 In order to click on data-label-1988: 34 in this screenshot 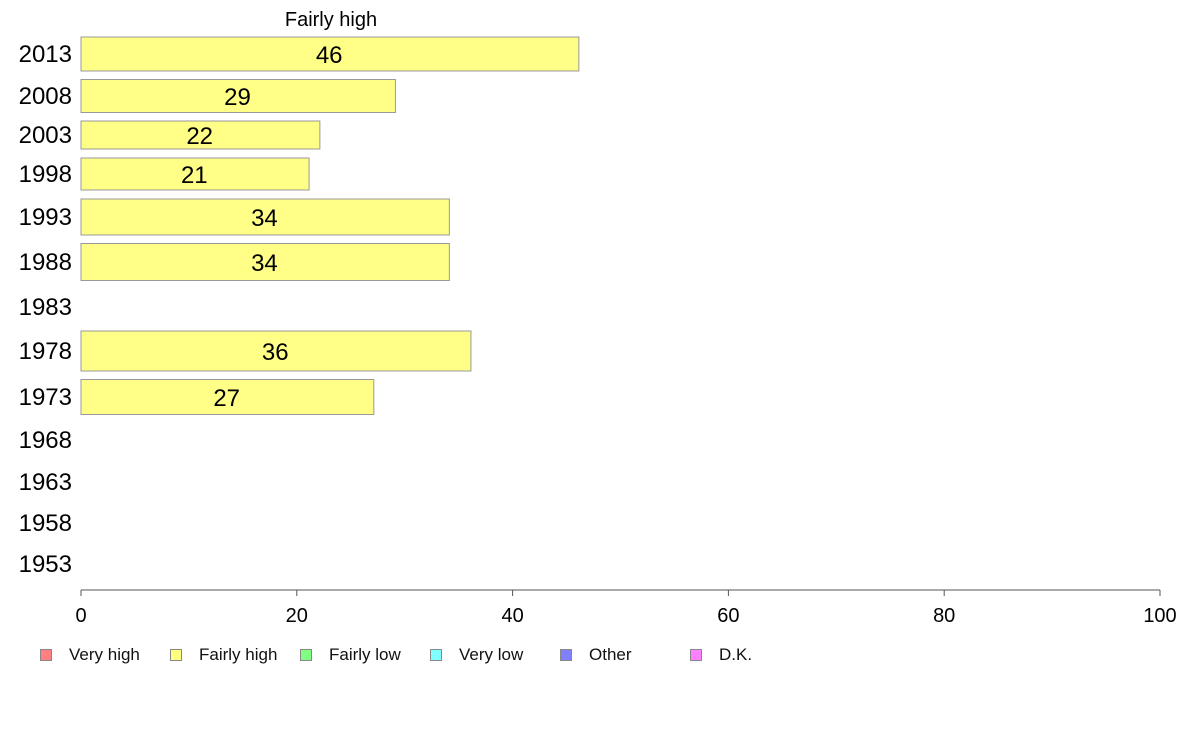, I will do `click(264, 263)`.